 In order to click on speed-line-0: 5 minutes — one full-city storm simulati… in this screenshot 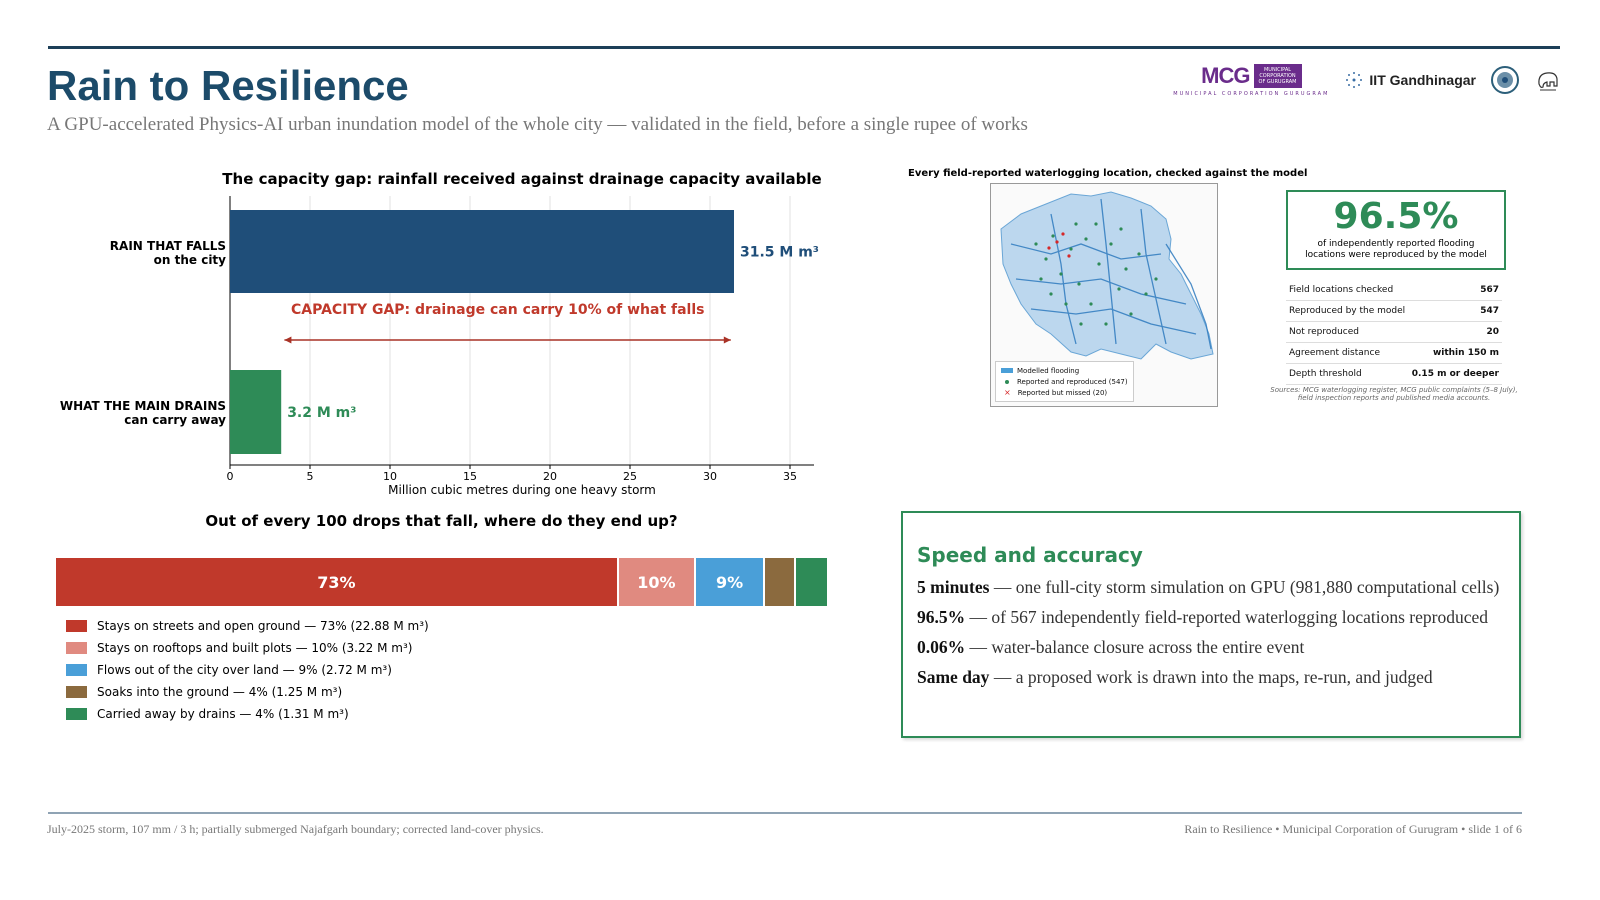, I will do `click(1211, 587)`.